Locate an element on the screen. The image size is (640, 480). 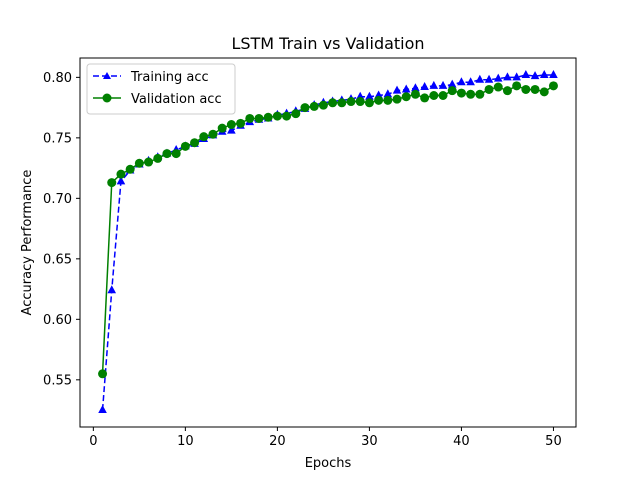
y-tick-label: 0.55 is located at coordinates (57, 380).